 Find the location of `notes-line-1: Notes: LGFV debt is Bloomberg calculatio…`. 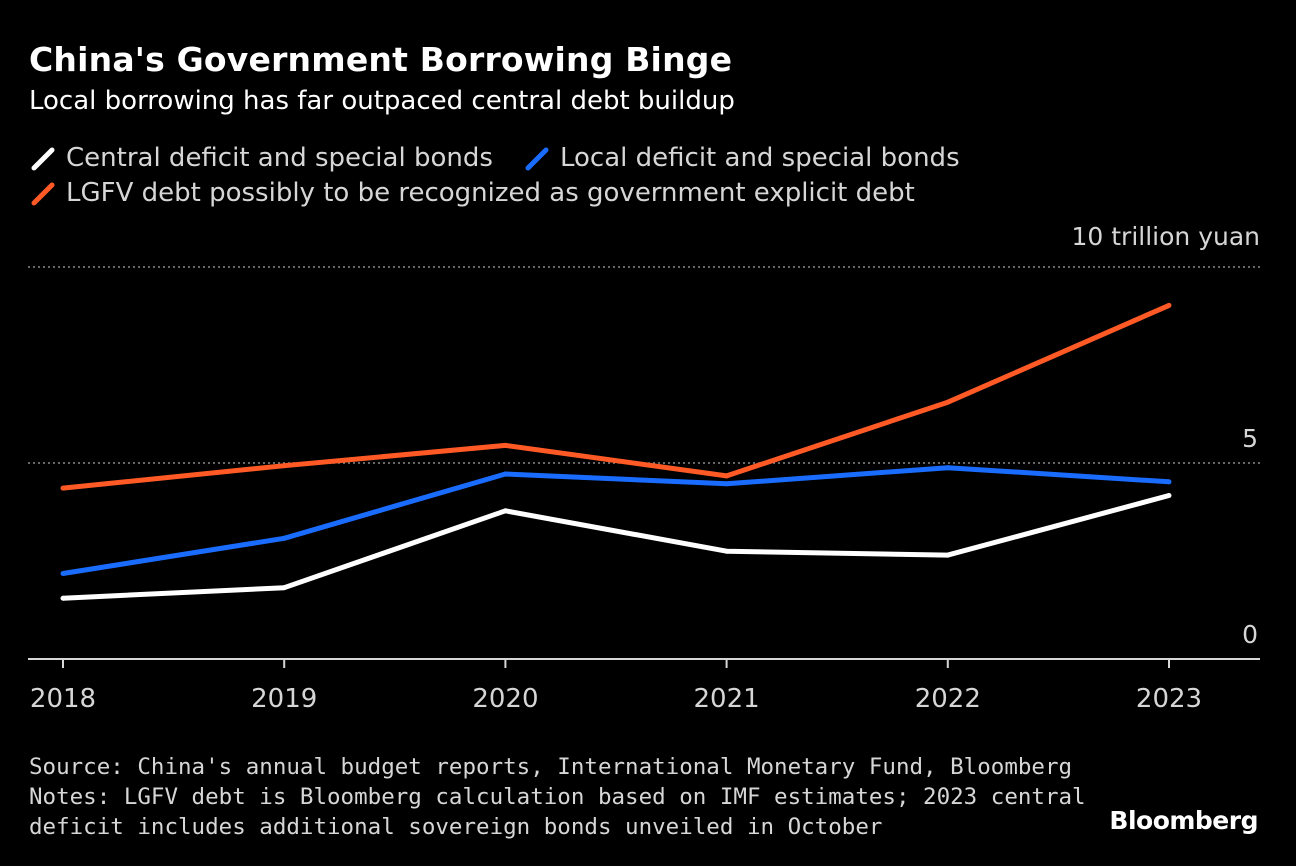

notes-line-1: Notes: LGFV debt is Bloomberg calculatio… is located at coordinates (557, 797).